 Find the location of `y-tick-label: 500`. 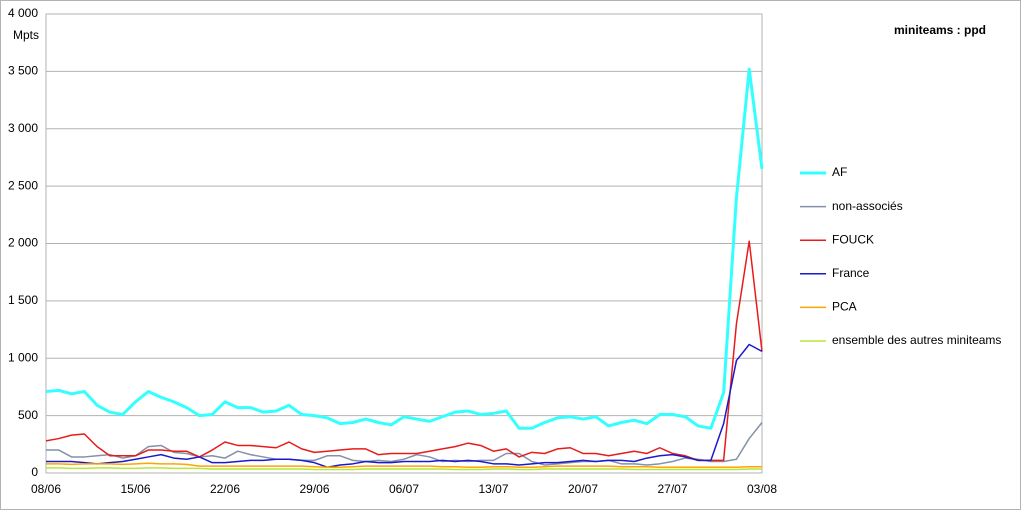

y-tick-label: 500 is located at coordinates (28, 415).